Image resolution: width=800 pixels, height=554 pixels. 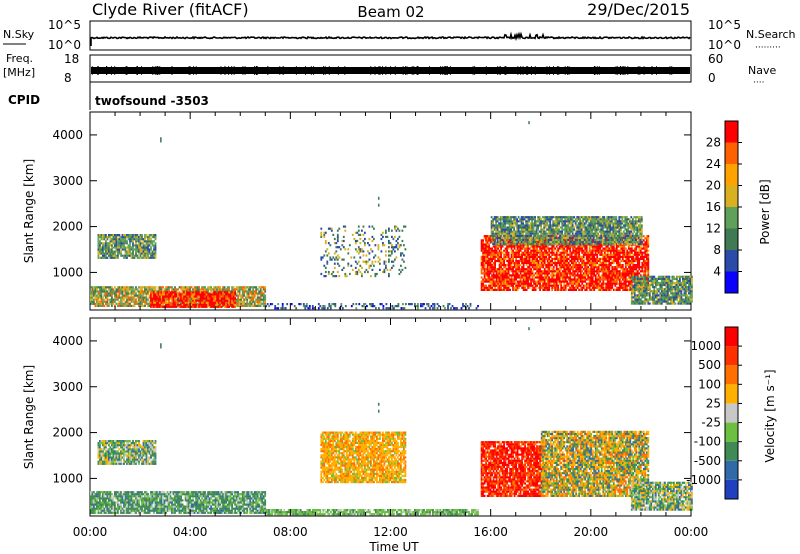 I want to click on nave-tick-top: 60, so click(x=715, y=59).